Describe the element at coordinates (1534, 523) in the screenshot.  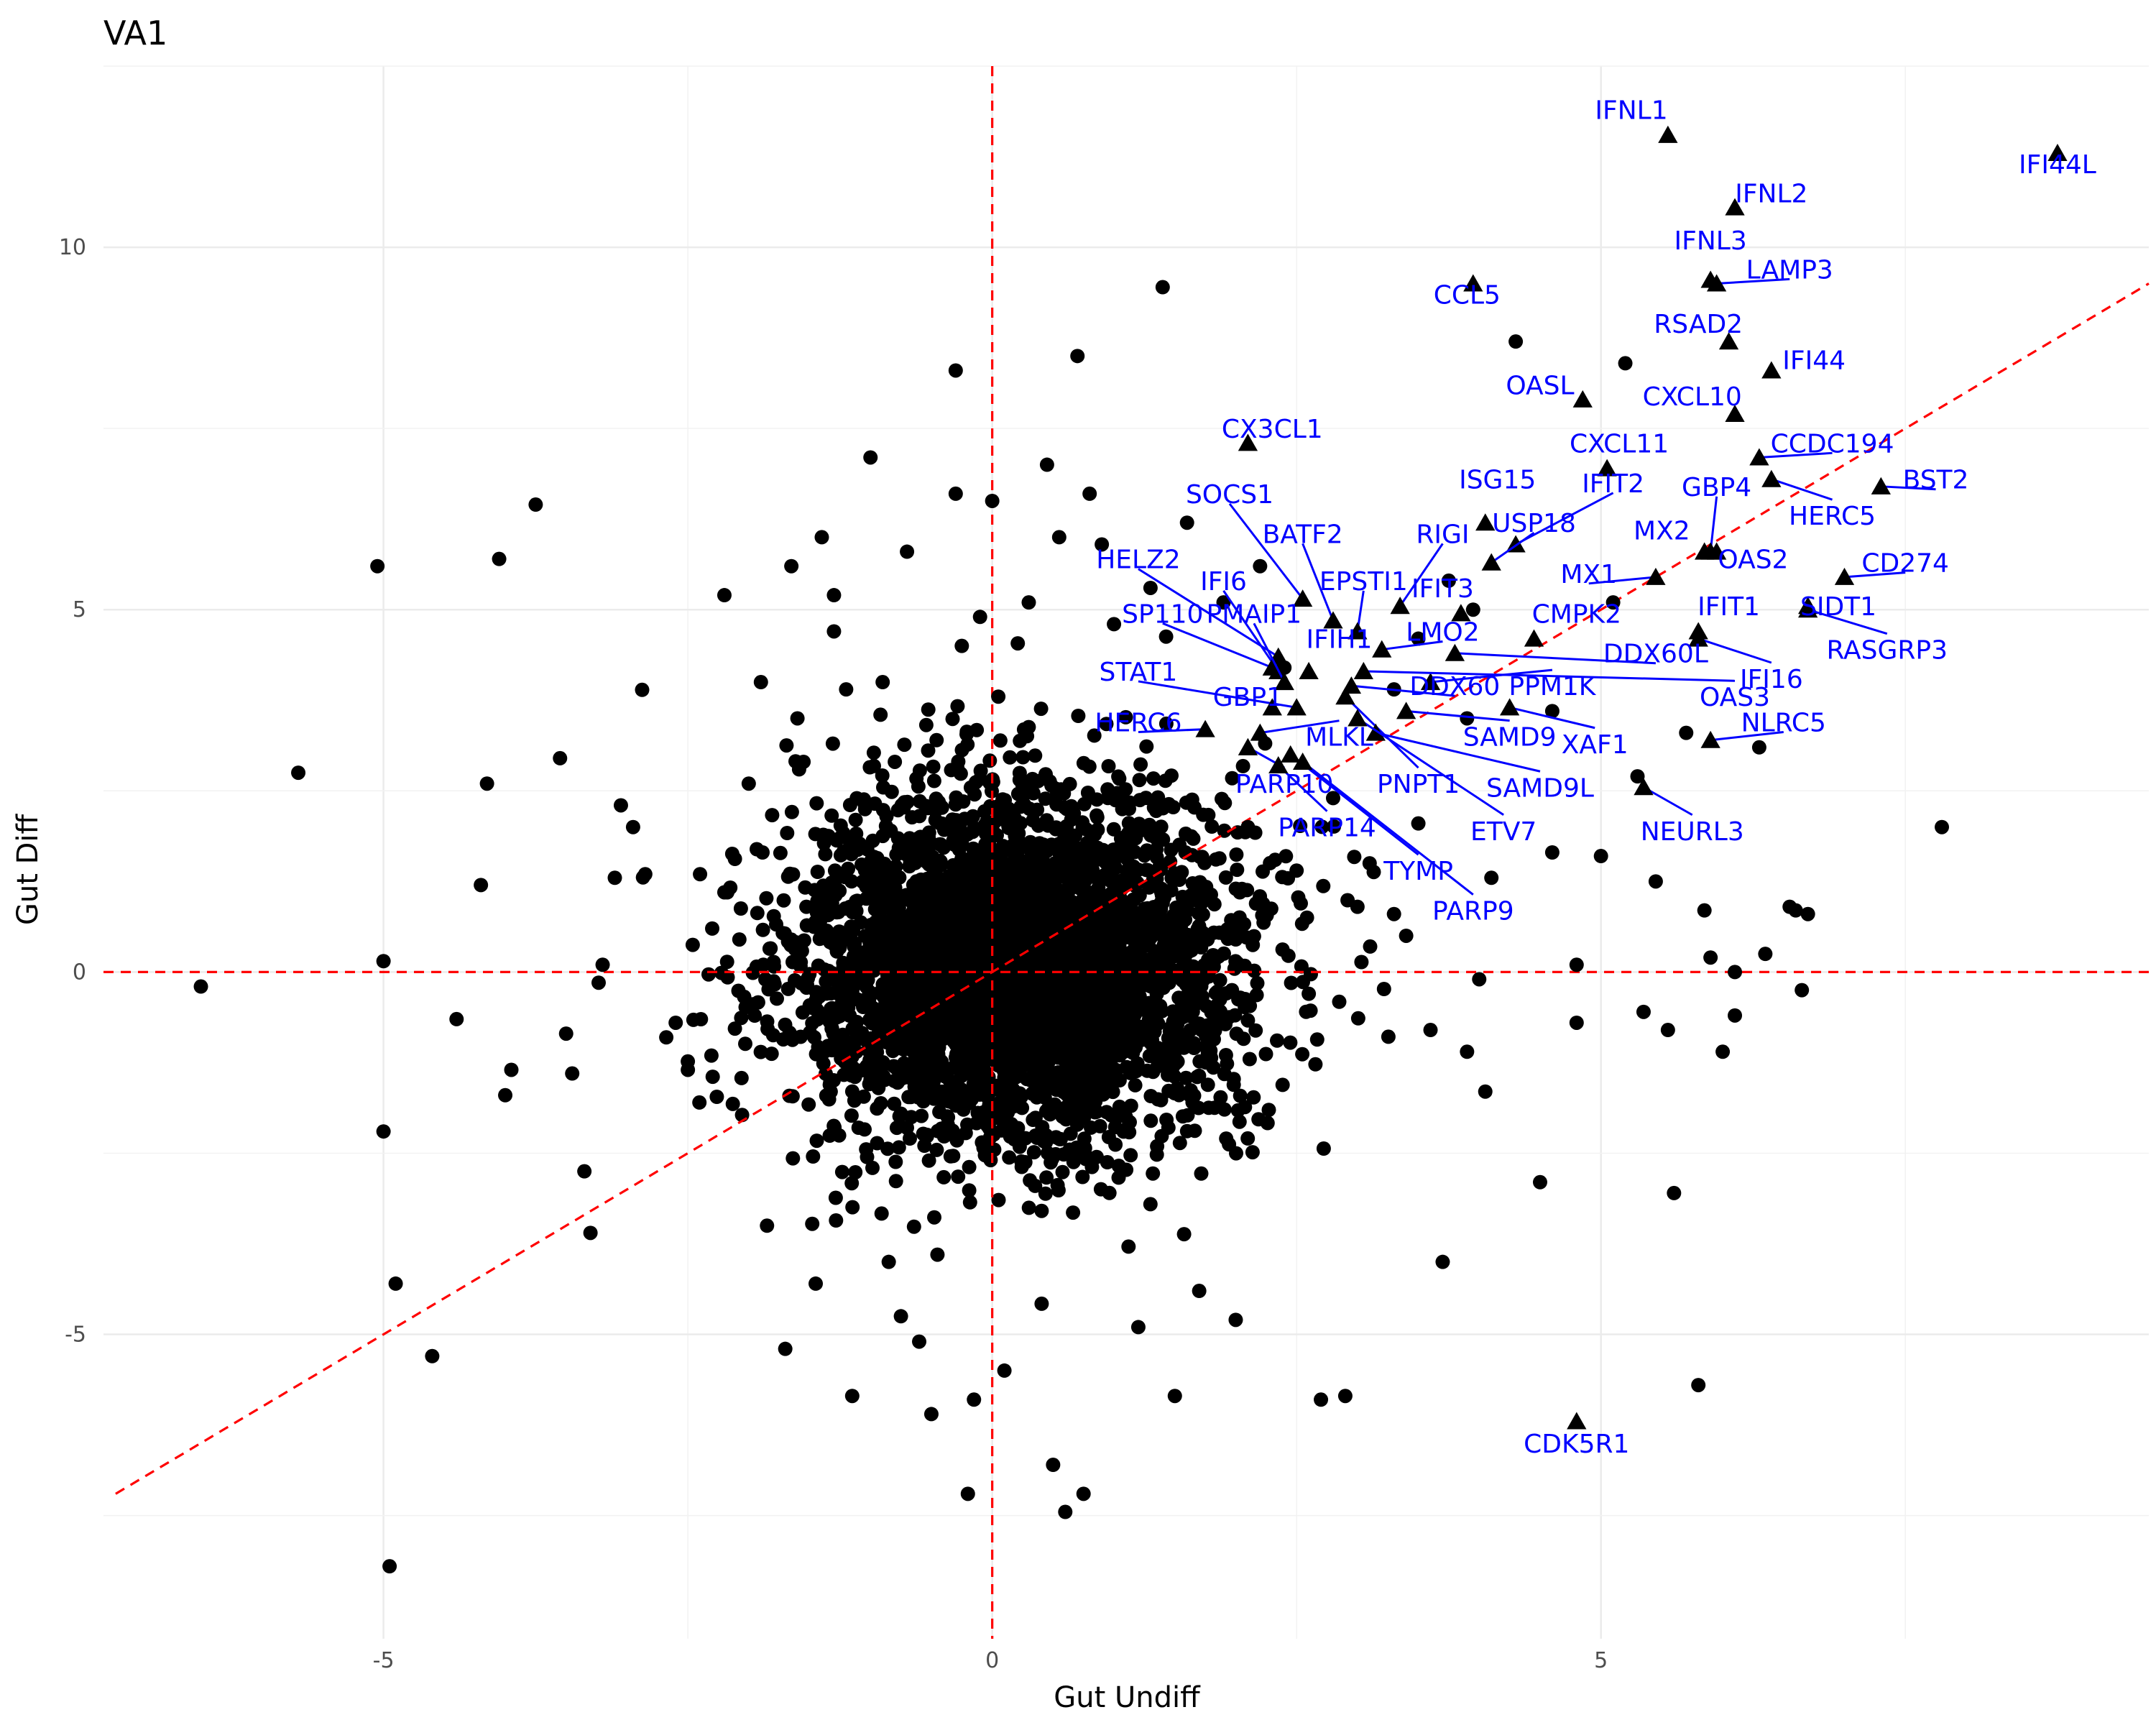
I see `gene-label: USP18` at that location.